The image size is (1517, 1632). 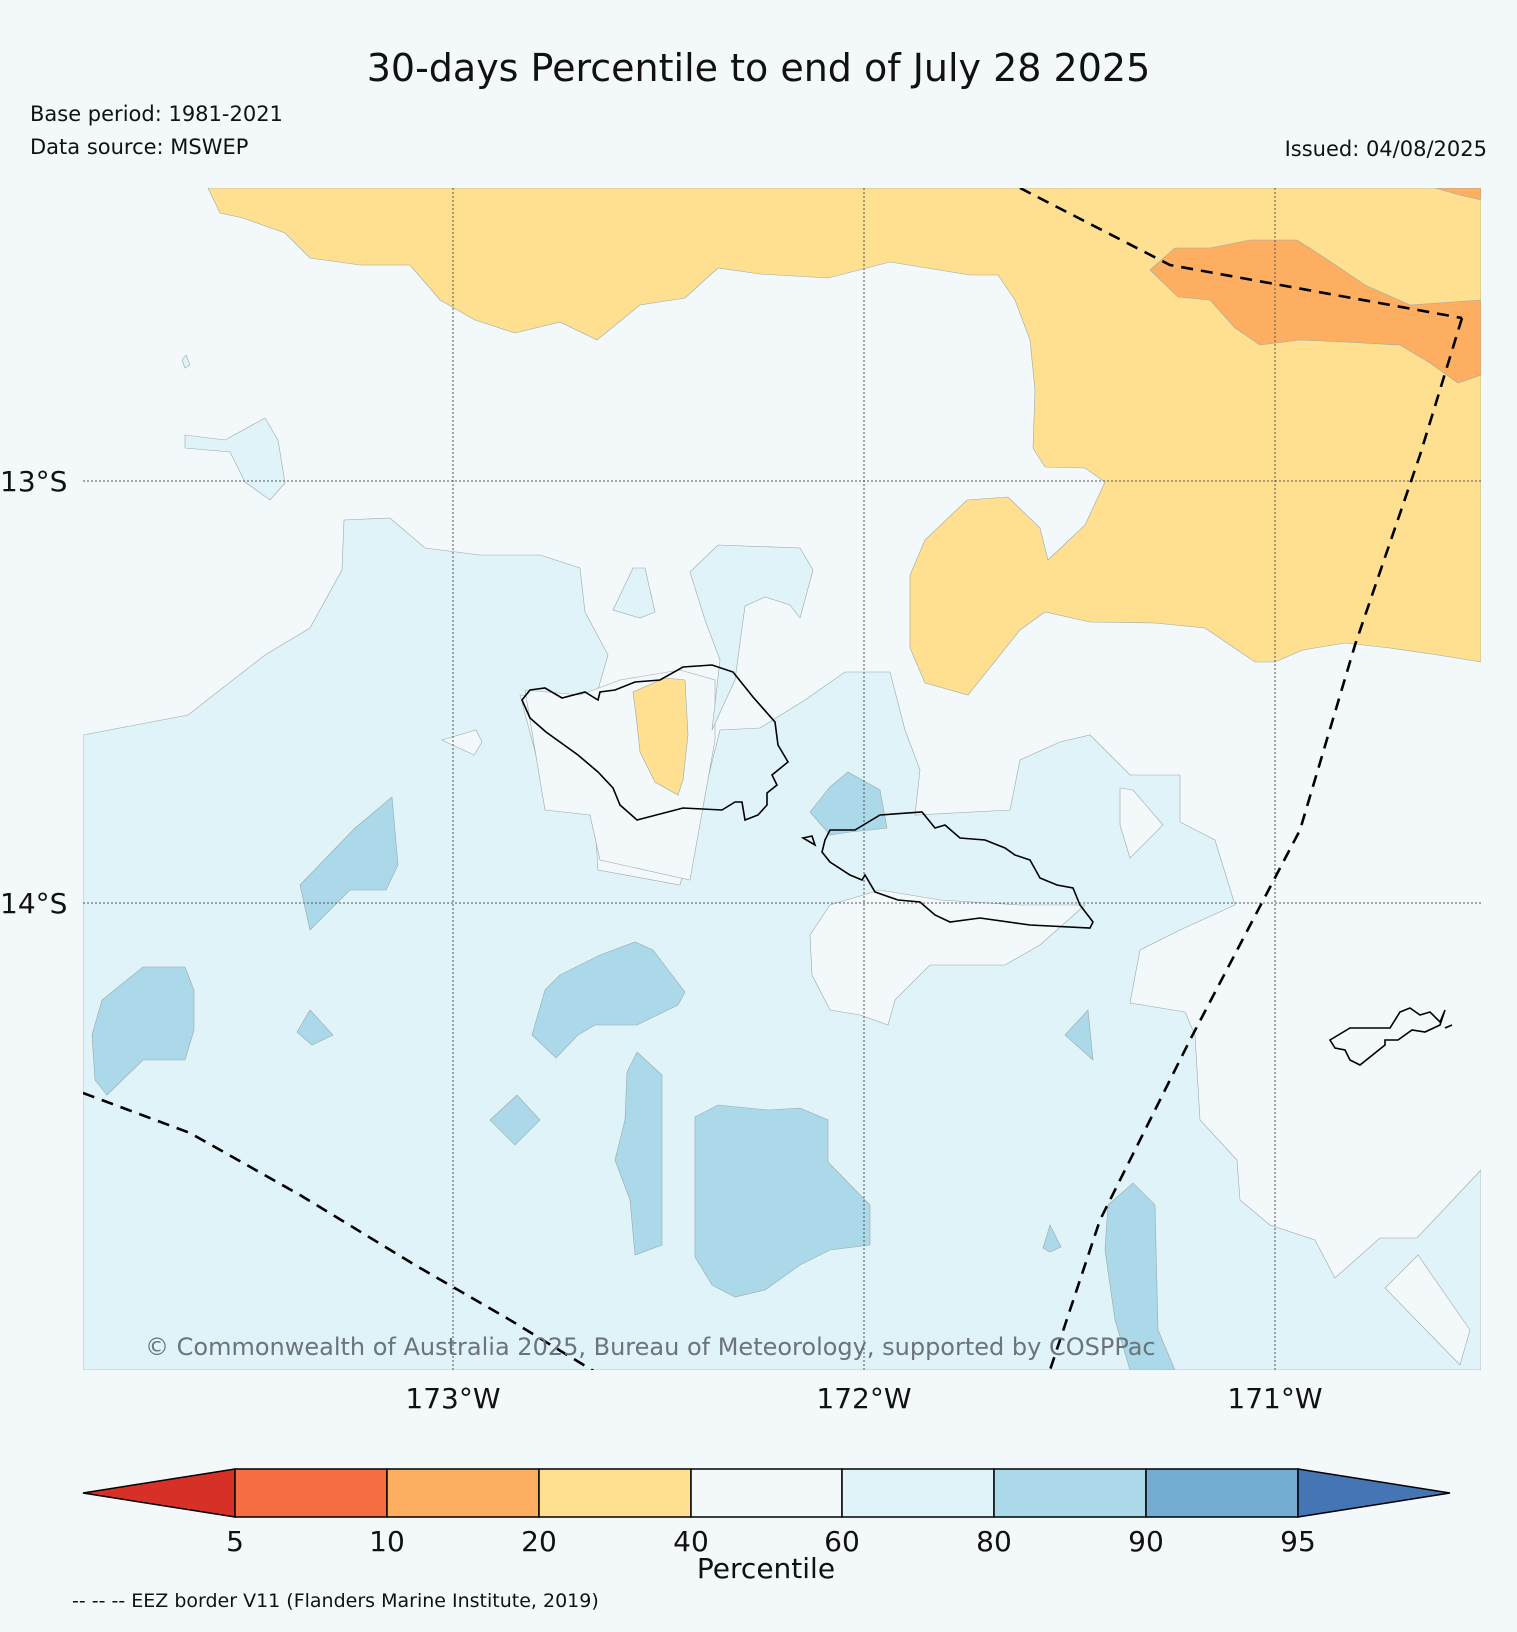 What do you see at coordinates (1387, 1036) in the screenshot?
I see `coastline-tutuila` at bounding box center [1387, 1036].